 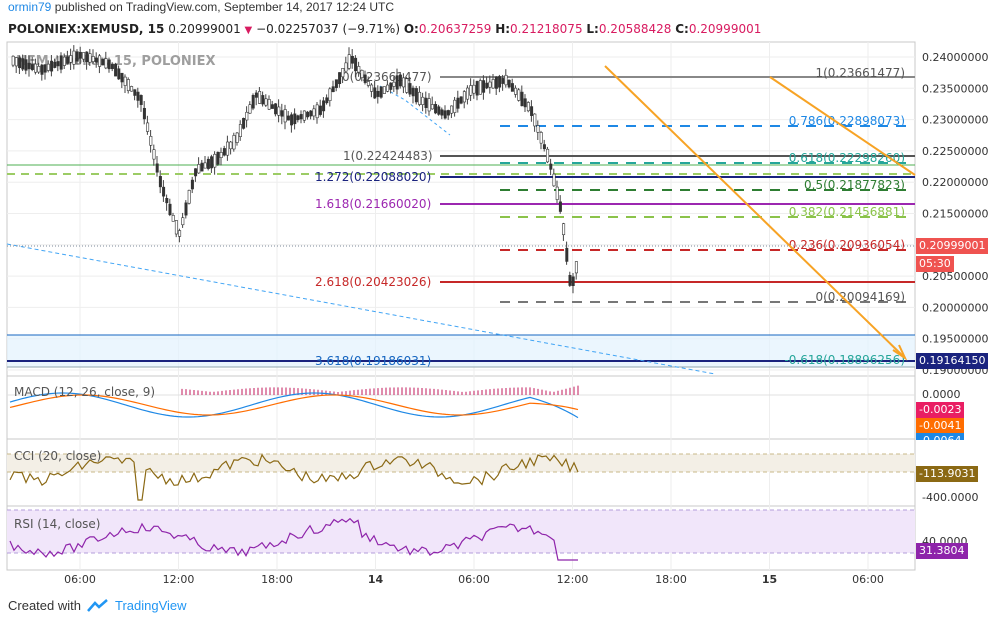 I want to click on cci-value-tag: -113.9031, so click(x=947, y=474).